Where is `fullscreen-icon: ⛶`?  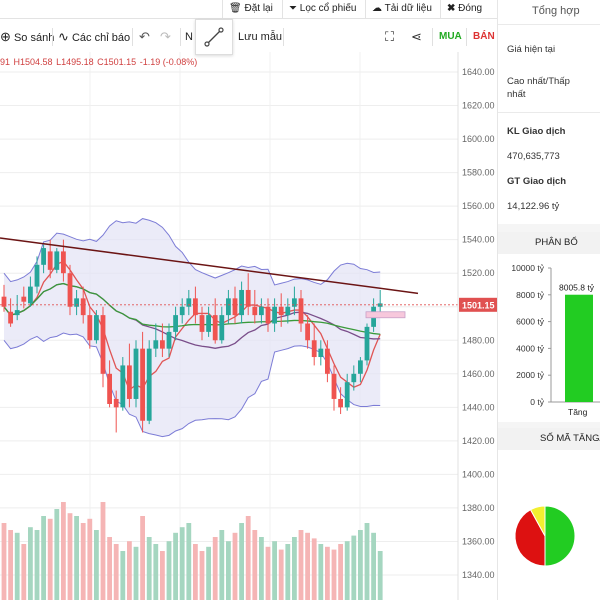 fullscreen-icon: ⛶ is located at coordinates (390, 36).